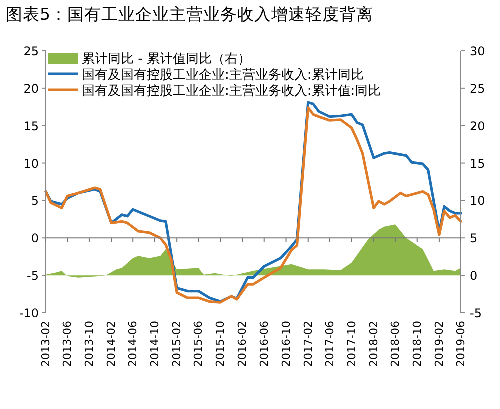  What do you see at coordinates (478, 201) in the screenshot?
I see `y2-tick-label: 10` at bounding box center [478, 201].